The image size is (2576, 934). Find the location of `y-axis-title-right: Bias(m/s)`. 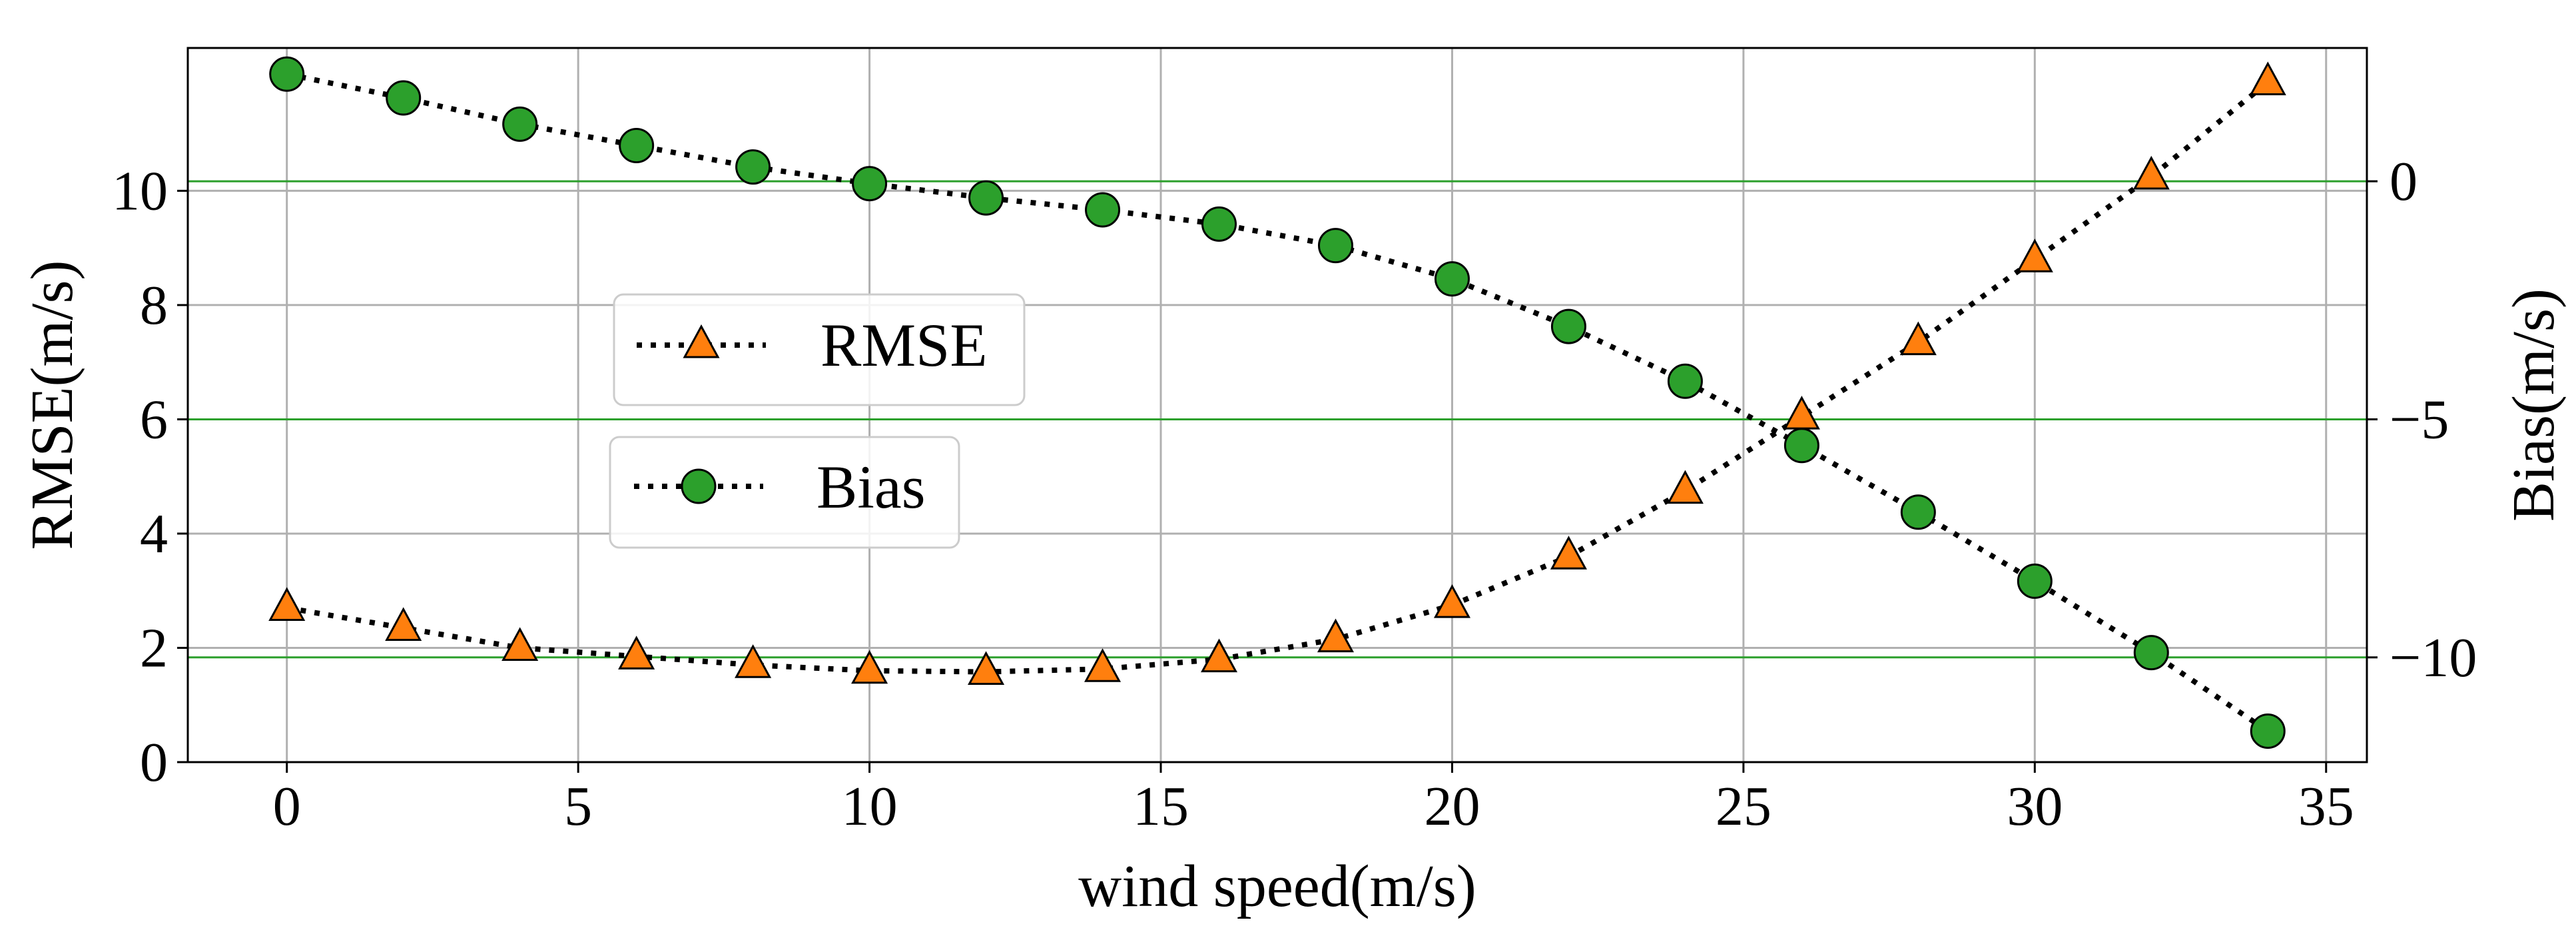

y-axis-title-right: Bias(m/s) is located at coordinates (2534, 405).